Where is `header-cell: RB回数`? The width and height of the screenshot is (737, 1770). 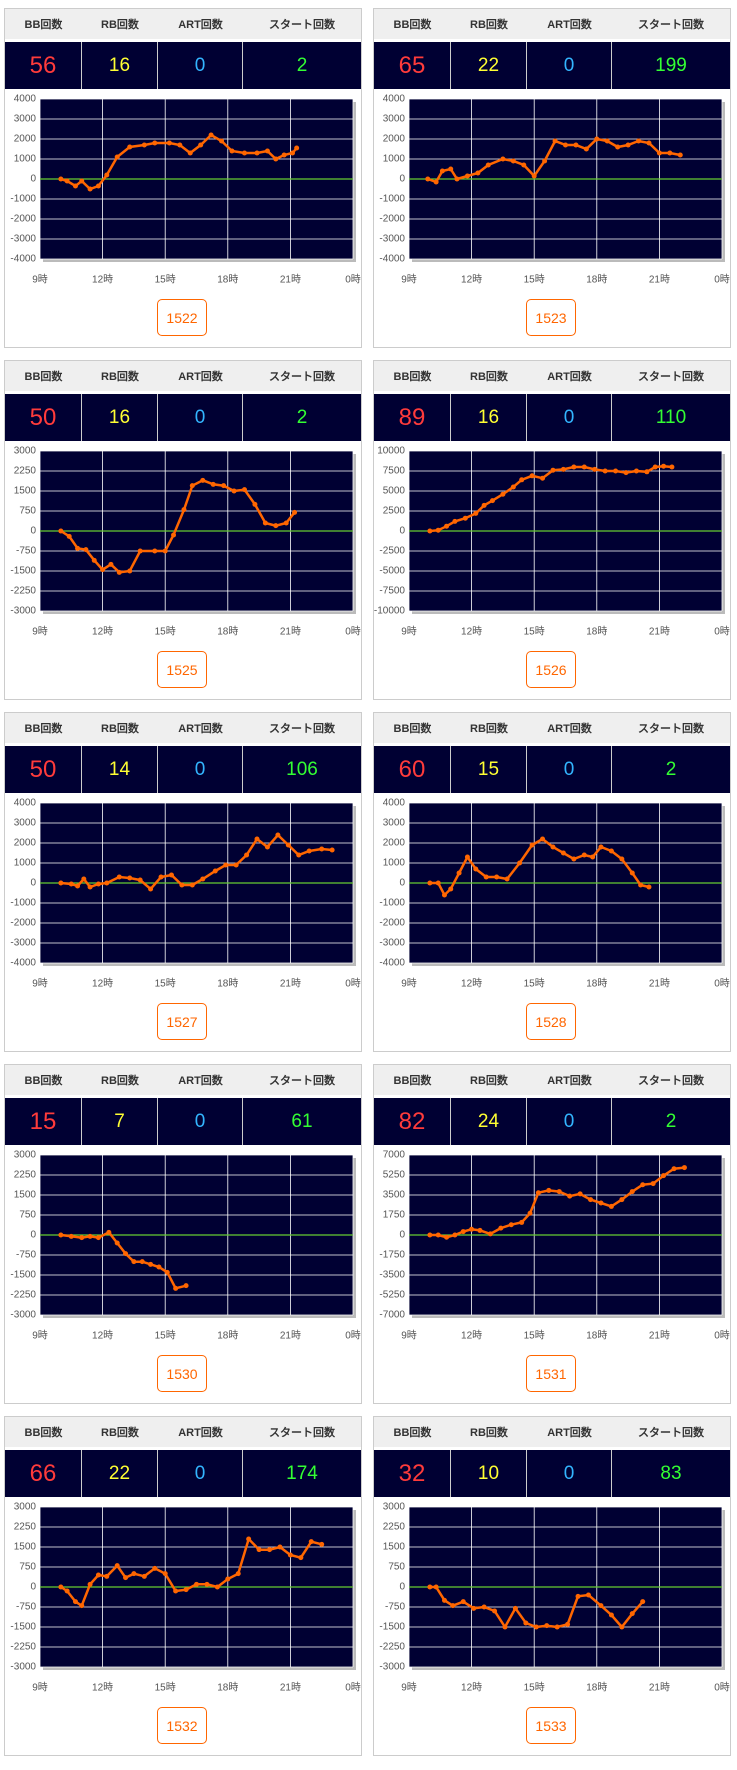 header-cell: RB回数 is located at coordinates (489, 1081).